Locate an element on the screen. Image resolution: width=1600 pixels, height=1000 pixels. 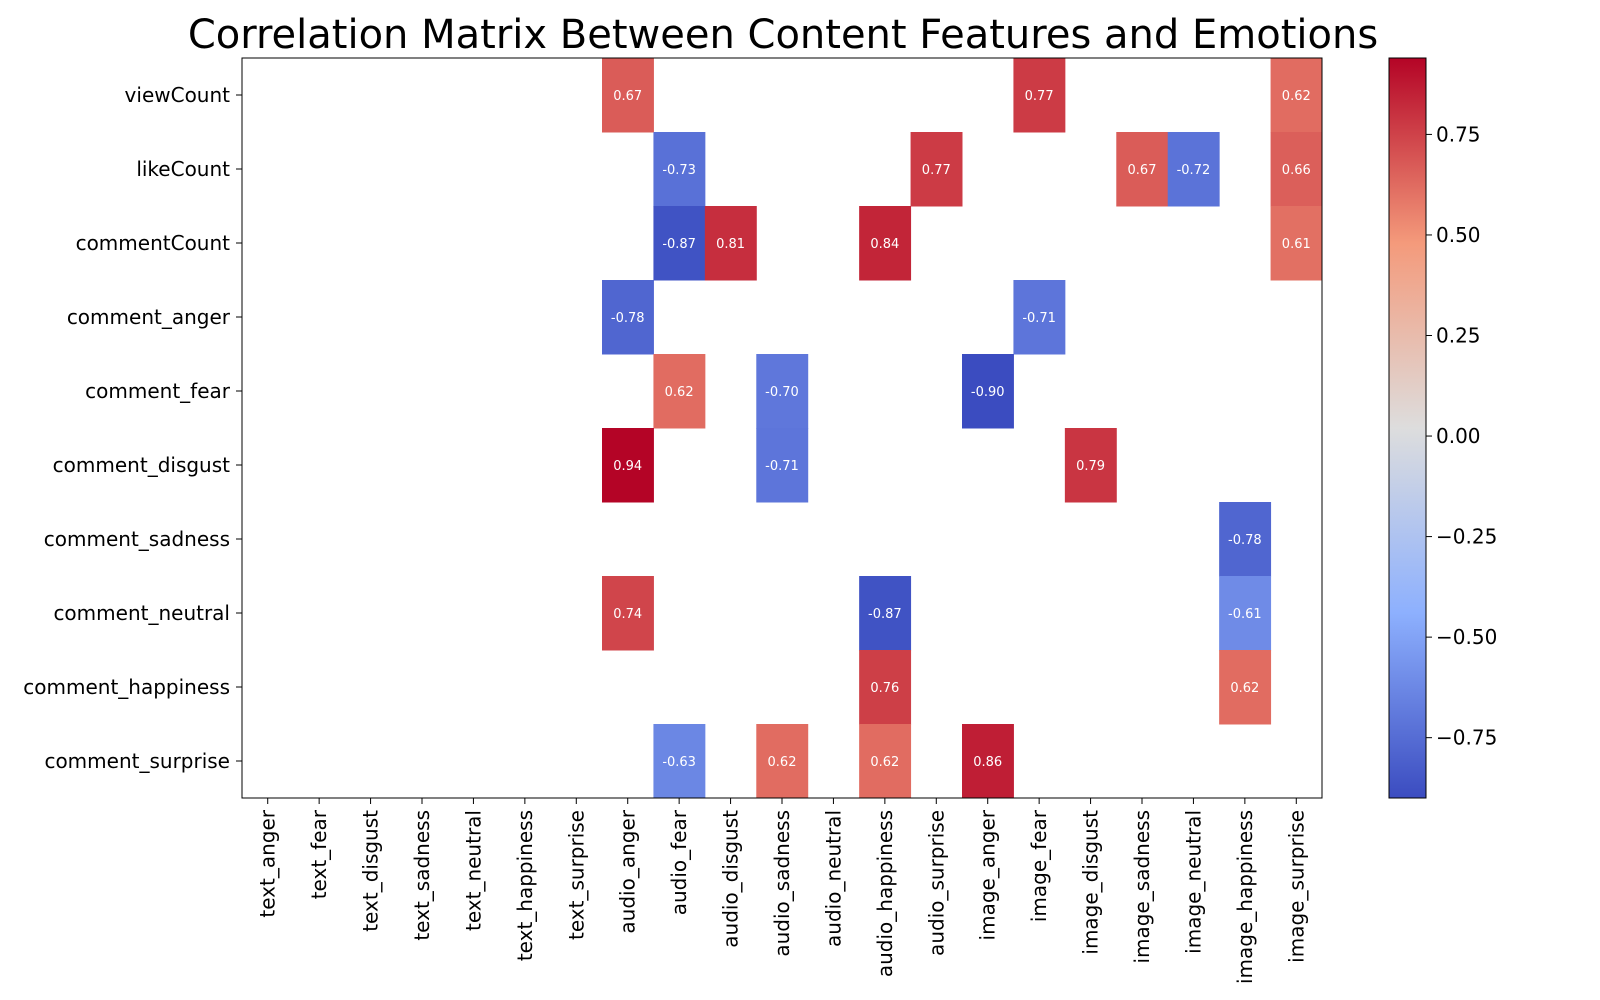
cell-value-label: 0.86 is located at coordinates (987, 762).